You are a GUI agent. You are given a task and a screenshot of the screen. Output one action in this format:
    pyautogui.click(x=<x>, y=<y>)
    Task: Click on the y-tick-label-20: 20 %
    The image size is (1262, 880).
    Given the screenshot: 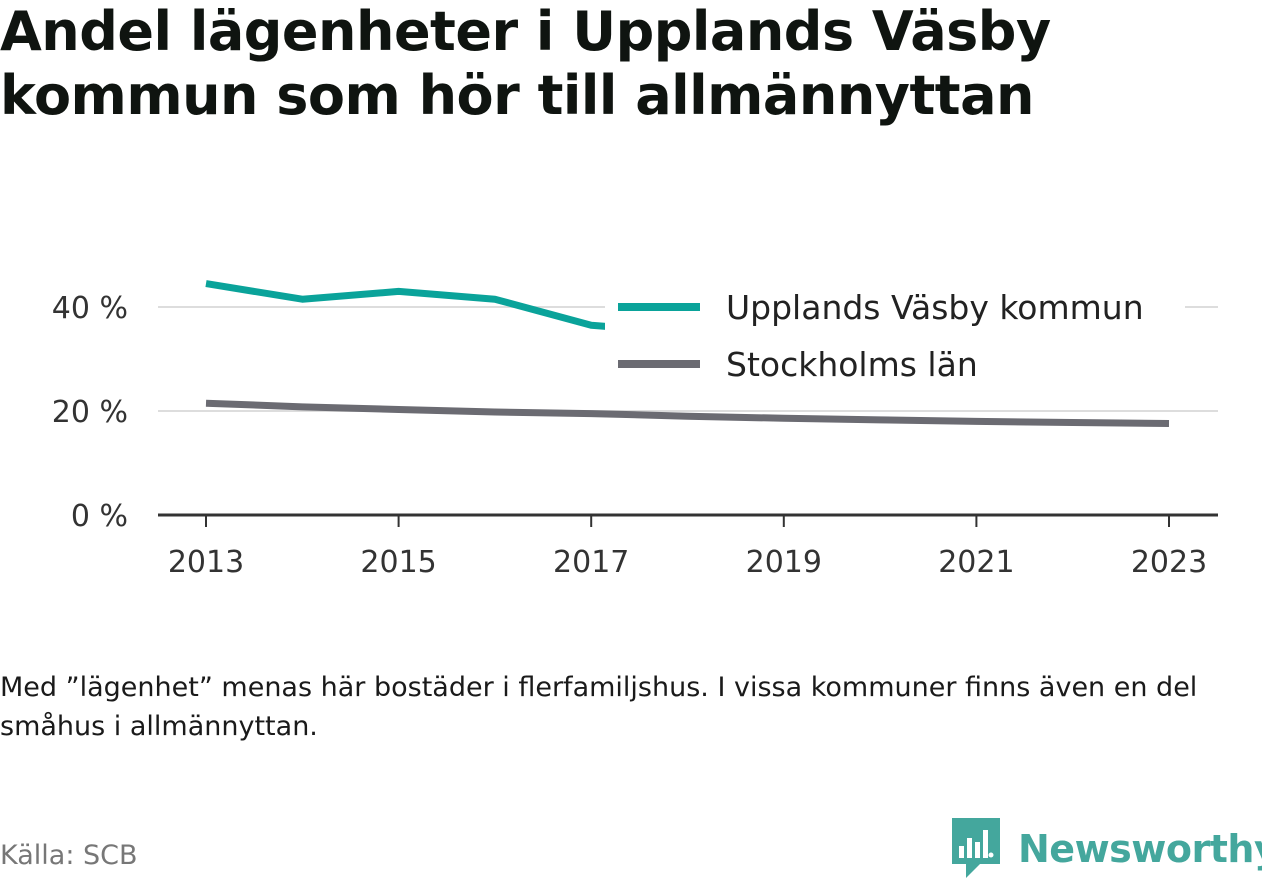 What is the action you would take?
    pyautogui.click(x=90, y=412)
    